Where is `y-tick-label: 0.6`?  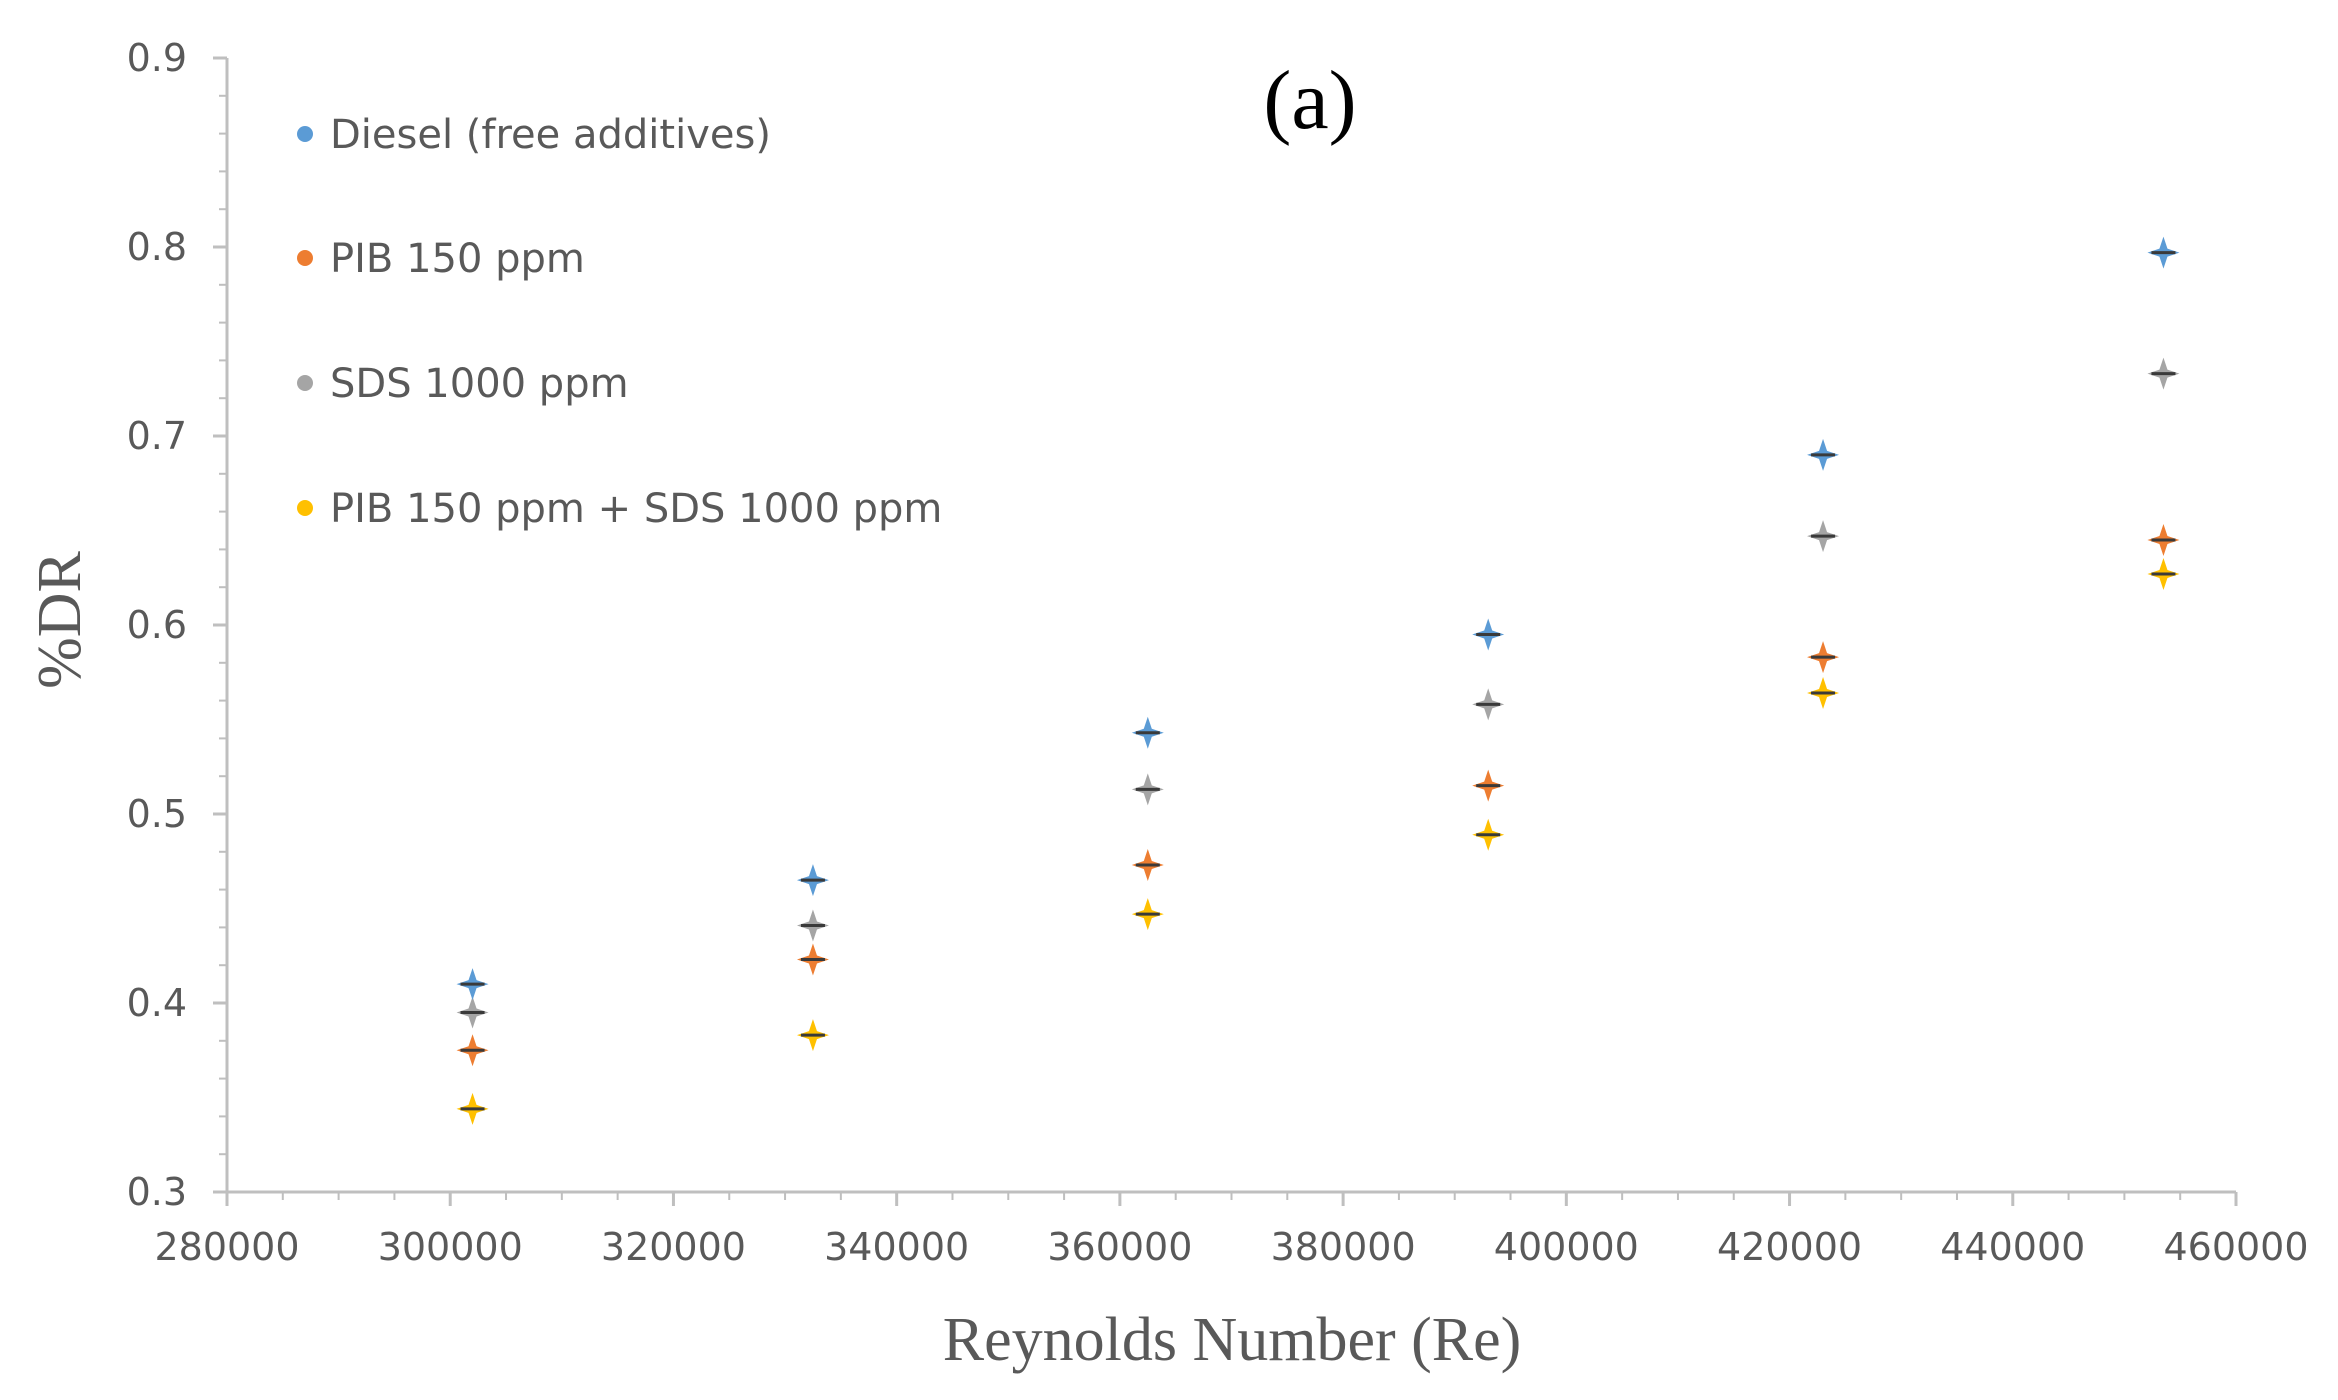 y-tick-label: 0.6 is located at coordinates (157, 625).